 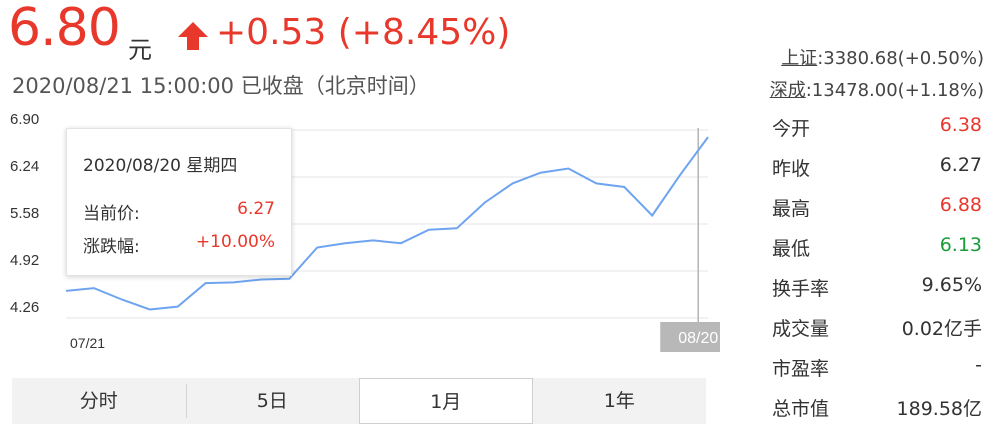 I want to click on stat-value: 9.65%, so click(x=951, y=285).